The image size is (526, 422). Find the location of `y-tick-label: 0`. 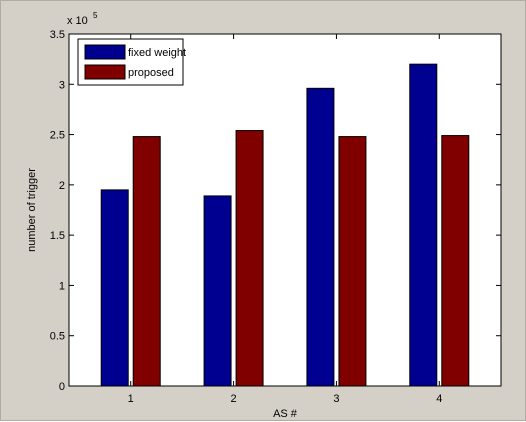

y-tick-label: 0 is located at coordinates (62, 387).